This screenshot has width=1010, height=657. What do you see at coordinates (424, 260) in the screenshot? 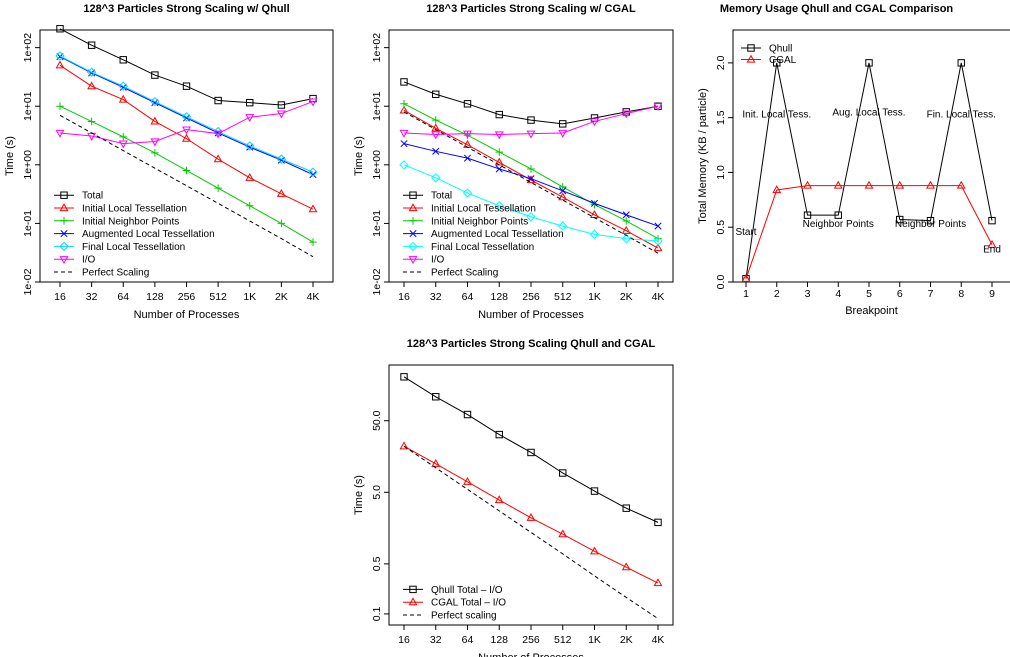
I see `legend-entry: I/O` at bounding box center [424, 260].